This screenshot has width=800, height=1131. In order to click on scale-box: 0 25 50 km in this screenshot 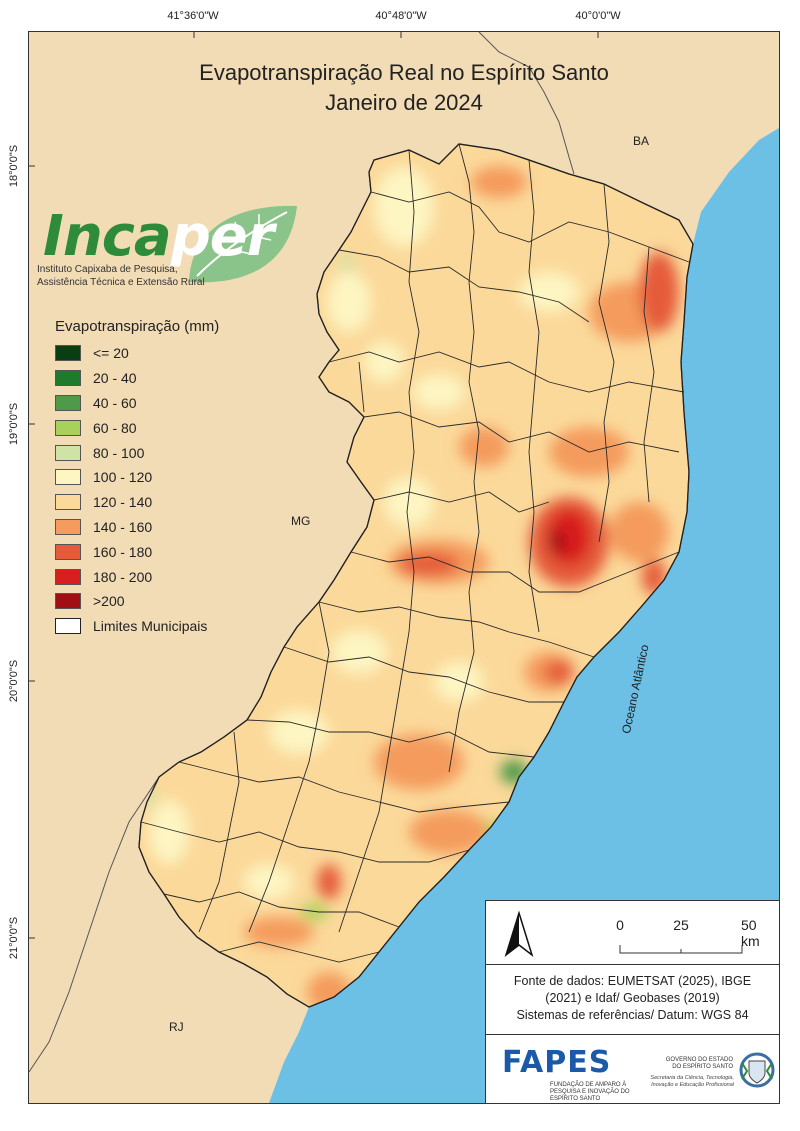, I will do `click(632, 932)`.